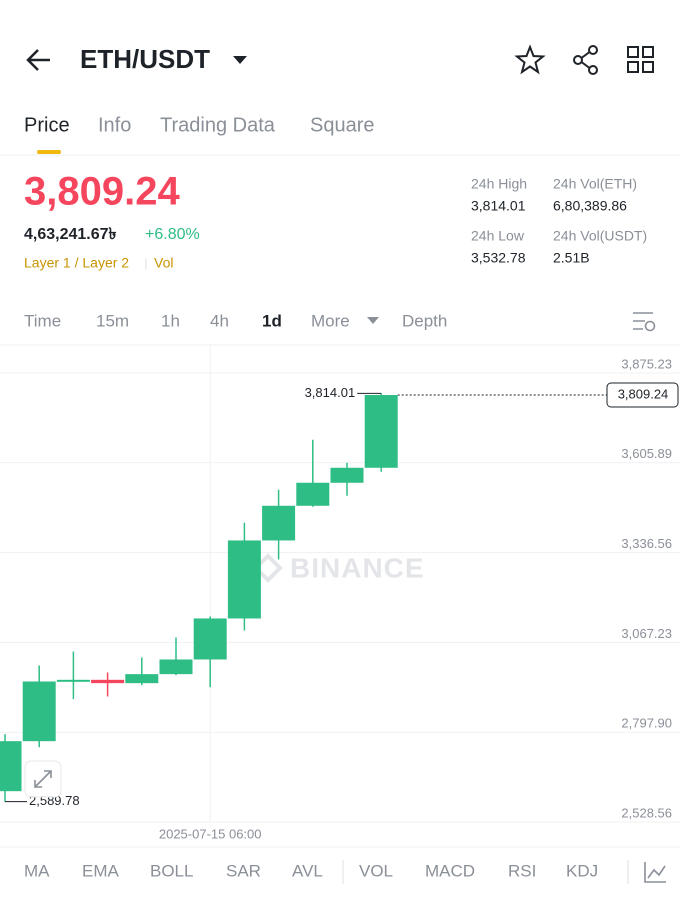 This screenshot has width=680, height=900. I want to click on indicator: RSI, so click(522, 870).